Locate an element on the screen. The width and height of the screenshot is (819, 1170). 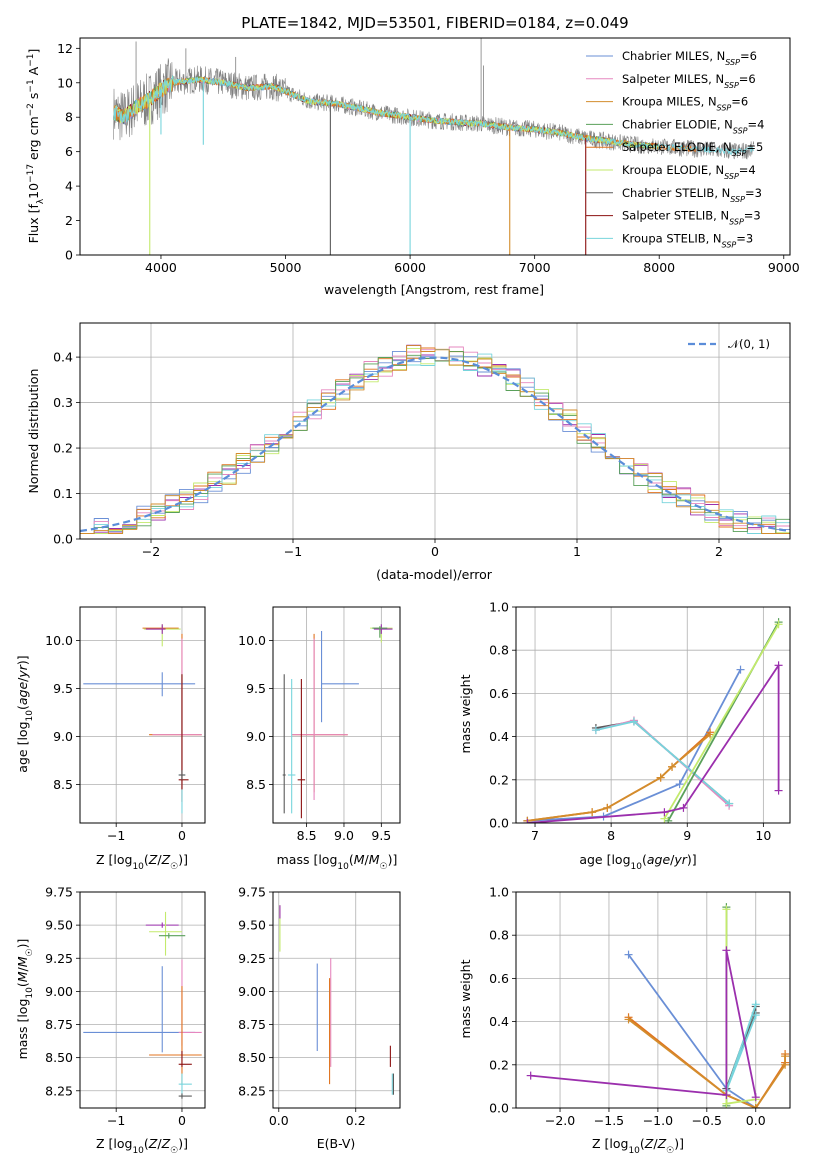
y-tick-label: 0.1 is located at coordinates (63, 493).